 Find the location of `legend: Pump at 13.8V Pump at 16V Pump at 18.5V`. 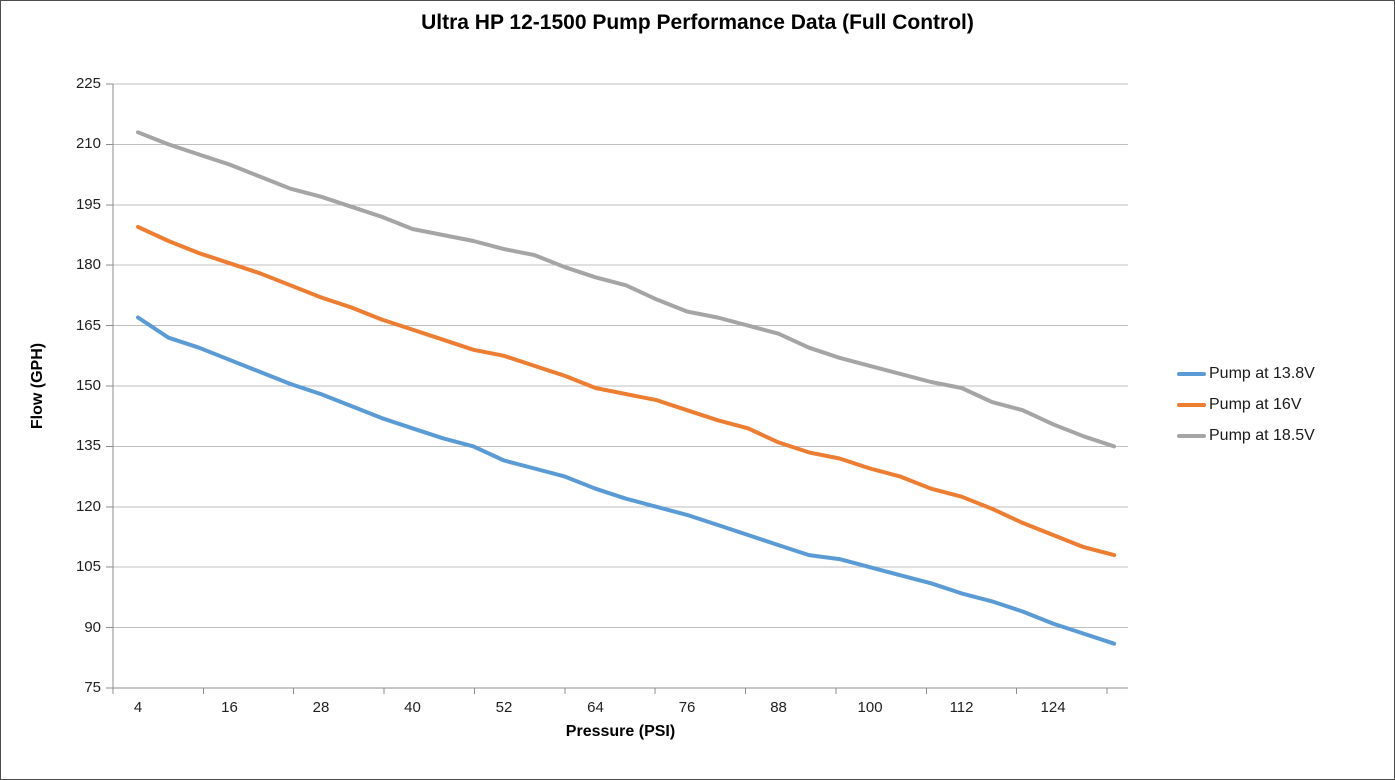

legend: Pump at 13.8V Pump at 16V Pump at 18.5V is located at coordinates (1246, 404).